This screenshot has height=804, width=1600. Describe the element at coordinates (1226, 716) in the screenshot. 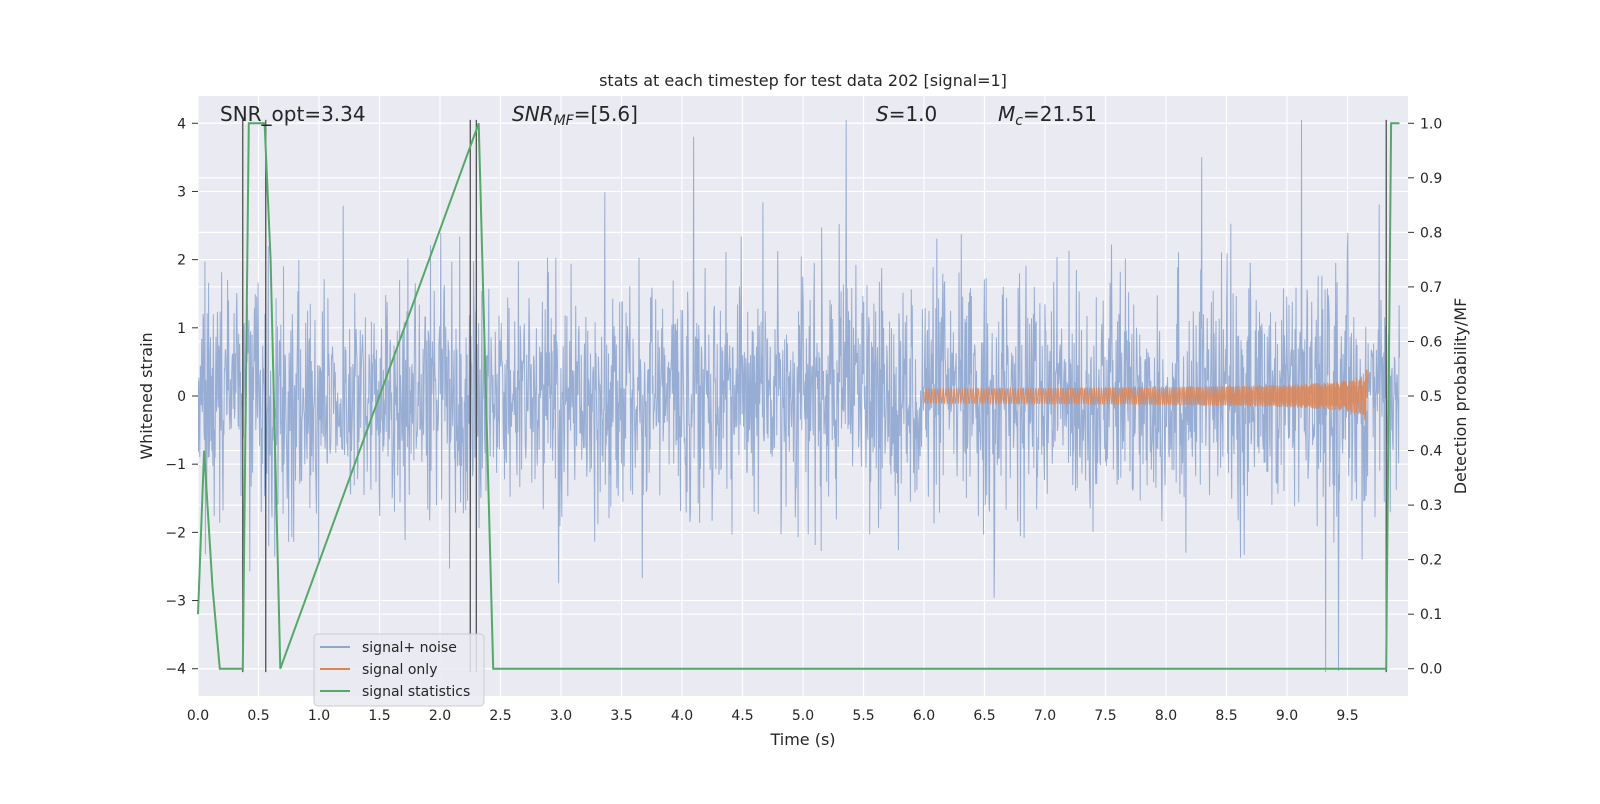

I see `x-tick-label: 8.5` at that location.